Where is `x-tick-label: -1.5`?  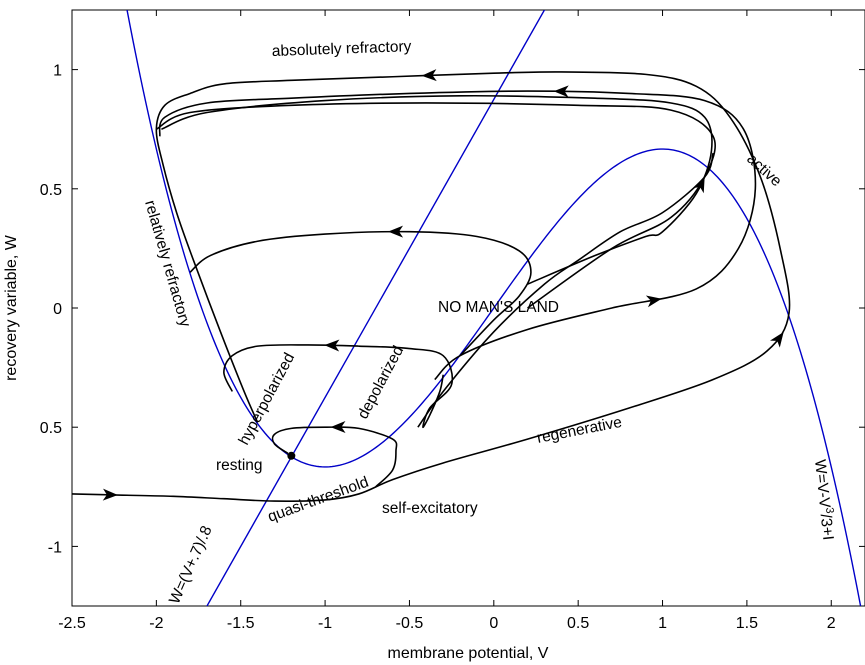 x-tick-label: -1.5 is located at coordinates (241, 623).